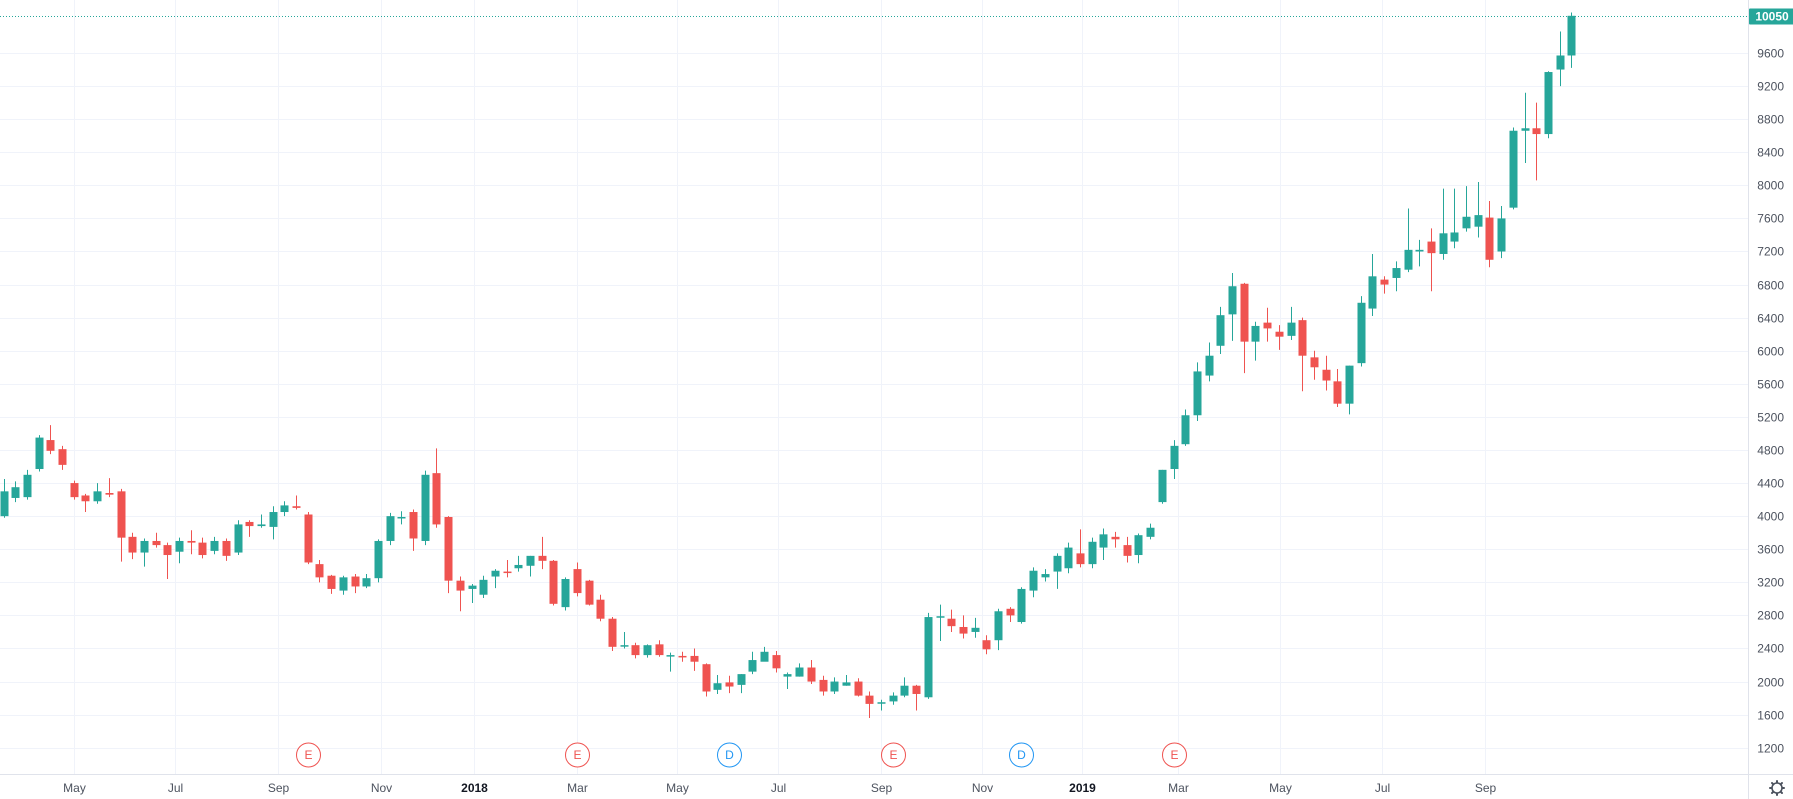  What do you see at coordinates (1770, 186) in the screenshot?
I see `y-tick-label: 8000` at bounding box center [1770, 186].